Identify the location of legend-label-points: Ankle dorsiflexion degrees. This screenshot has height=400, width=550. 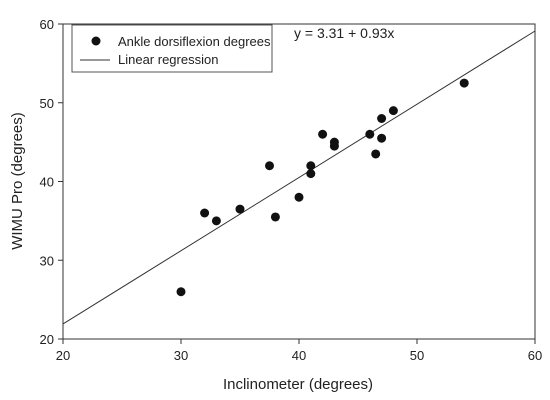
(194, 41).